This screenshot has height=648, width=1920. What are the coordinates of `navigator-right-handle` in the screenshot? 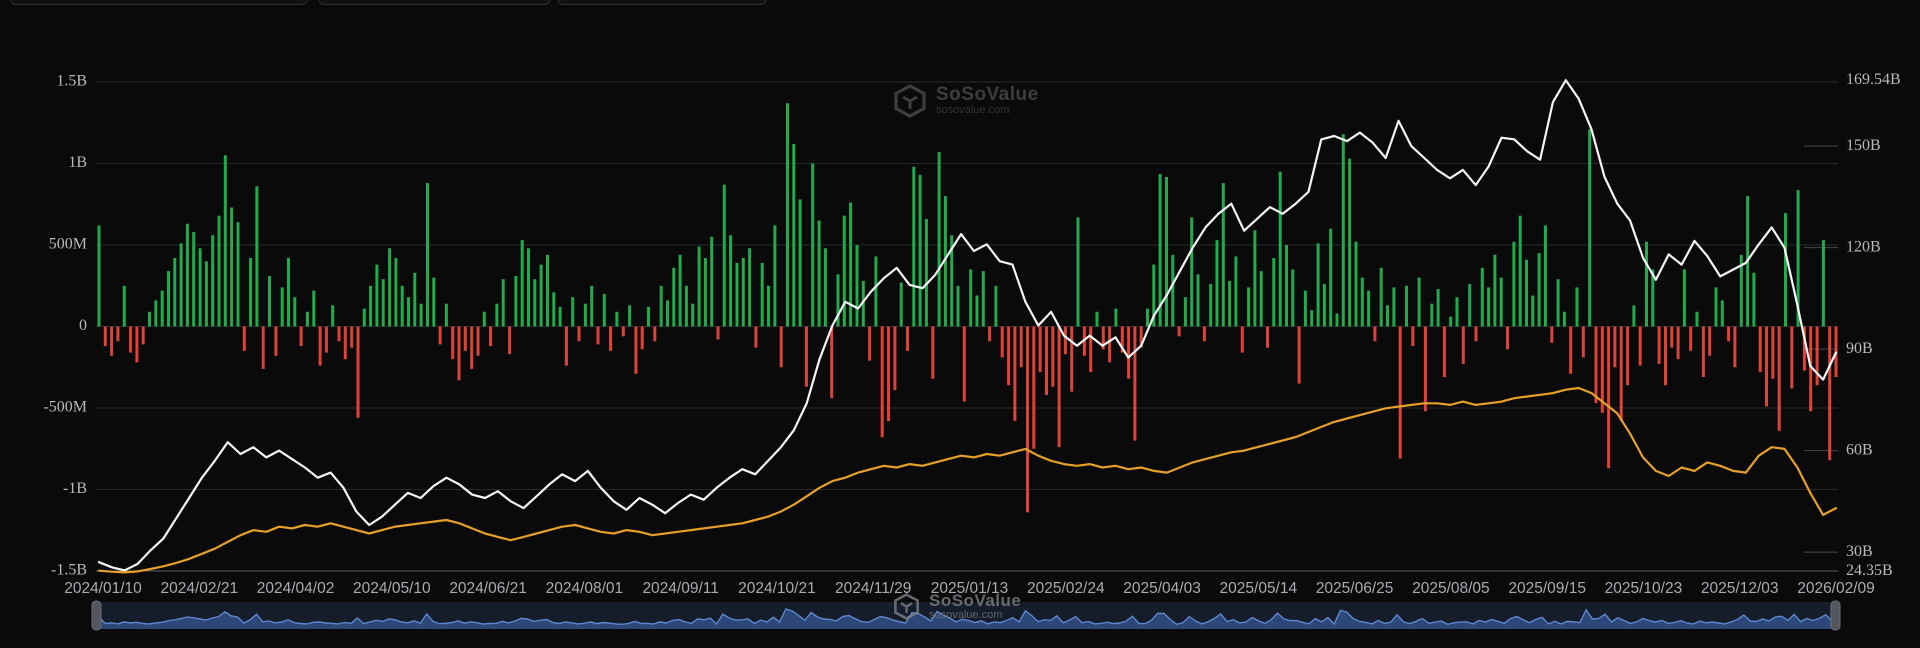 It's located at (1835, 615).